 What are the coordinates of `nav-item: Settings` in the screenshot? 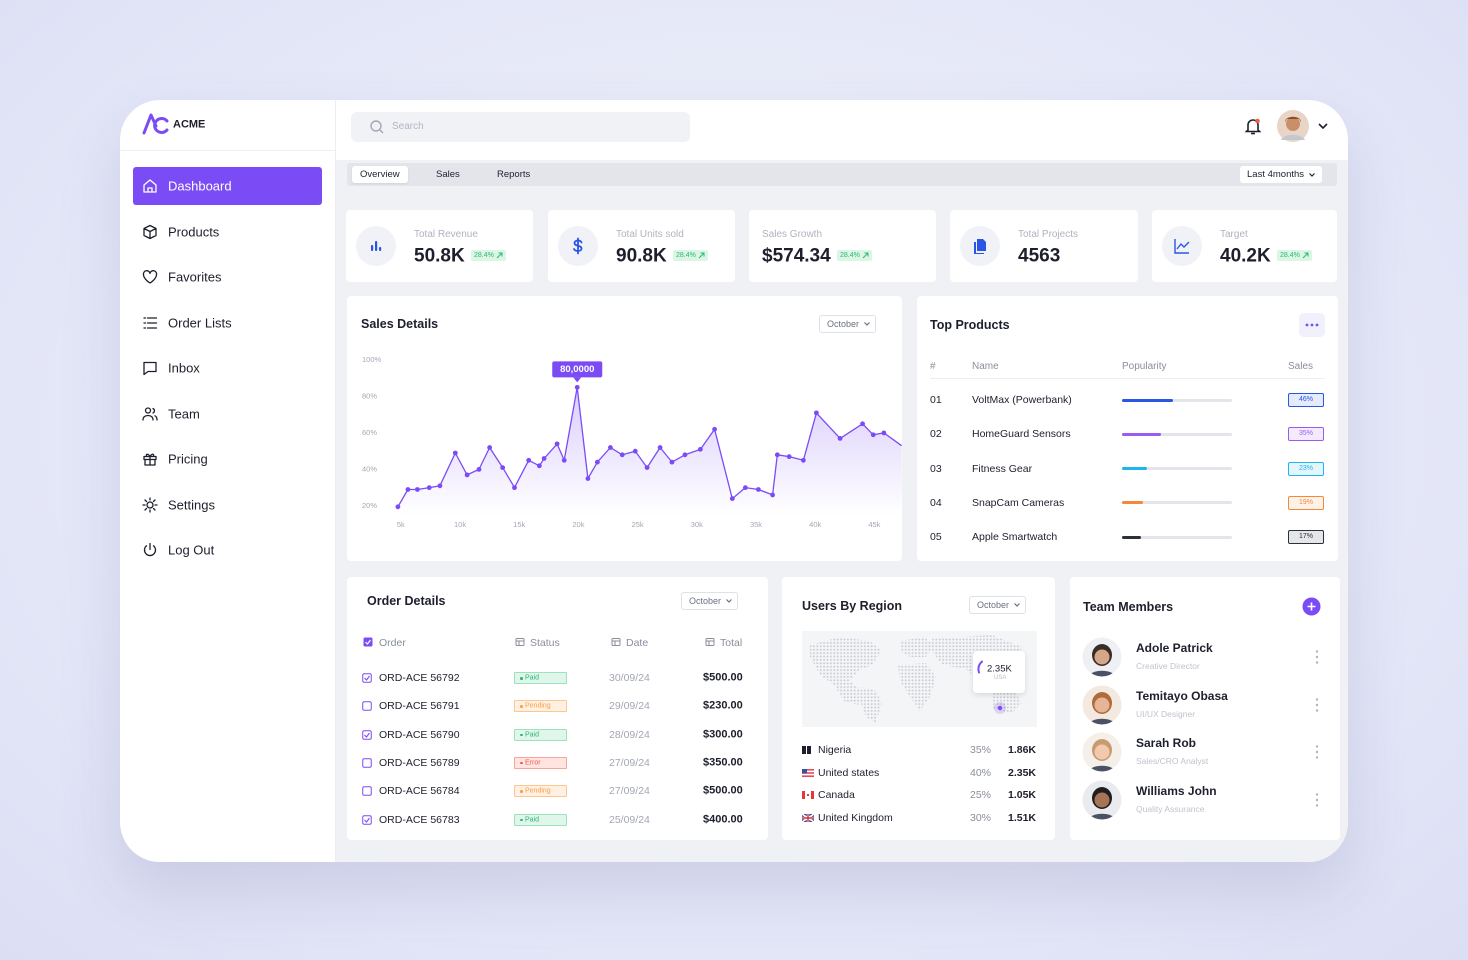 It's located at (191, 504).